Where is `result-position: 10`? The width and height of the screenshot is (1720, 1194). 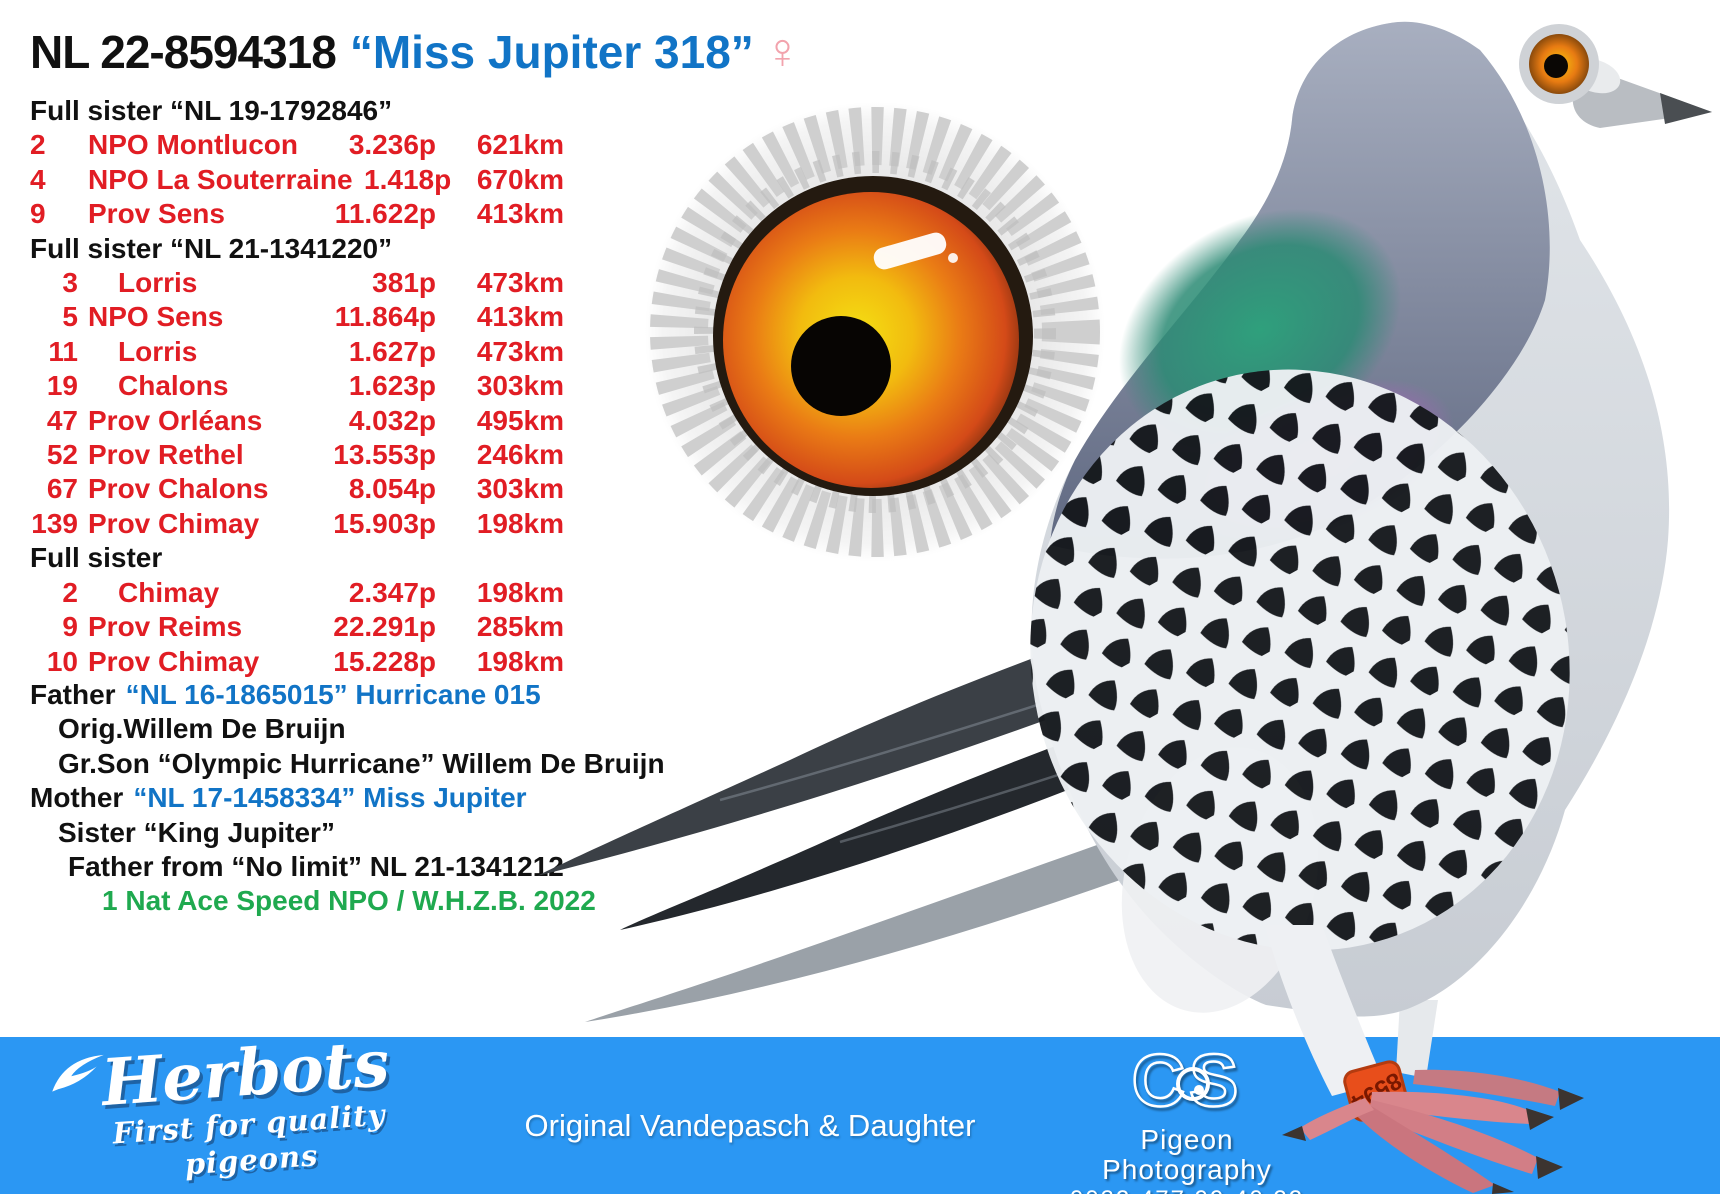
result-position: 10 is located at coordinates (62, 661).